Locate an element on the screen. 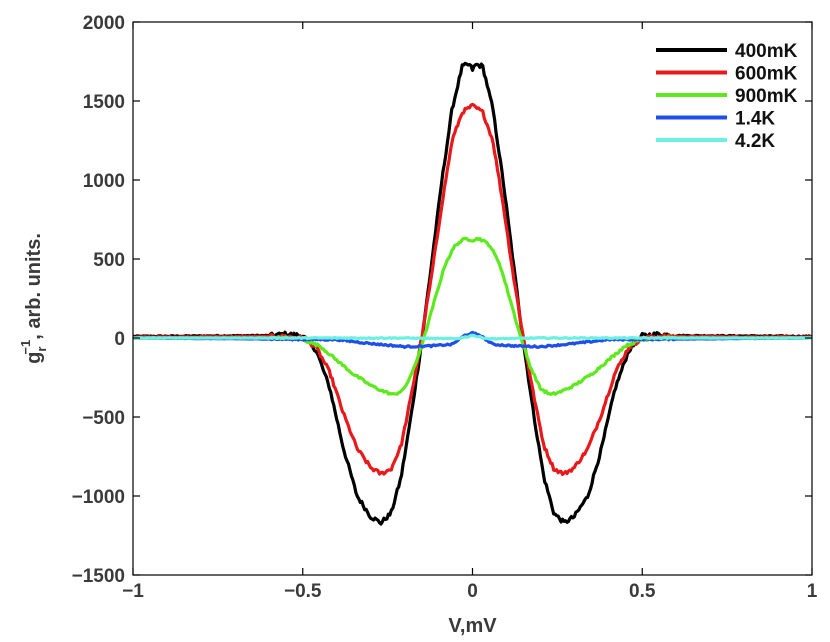 The image size is (830, 642). x-tick-label: −0.5 is located at coordinates (303, 591).